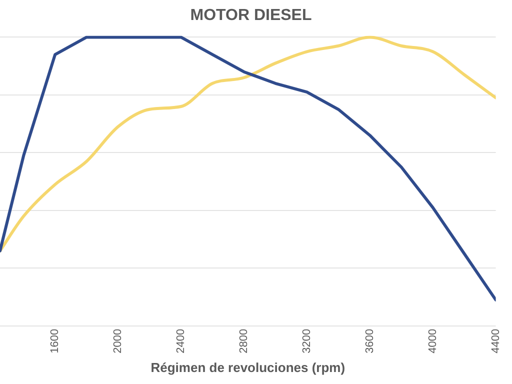 Image resolution: width=512 pixels, height=384 pixels. What do you see at coordinates (248, 367) in the screenshot?
I see `x-axis-title: Régimen de revoluciones (rpm)` at bounding box center [248, 367].